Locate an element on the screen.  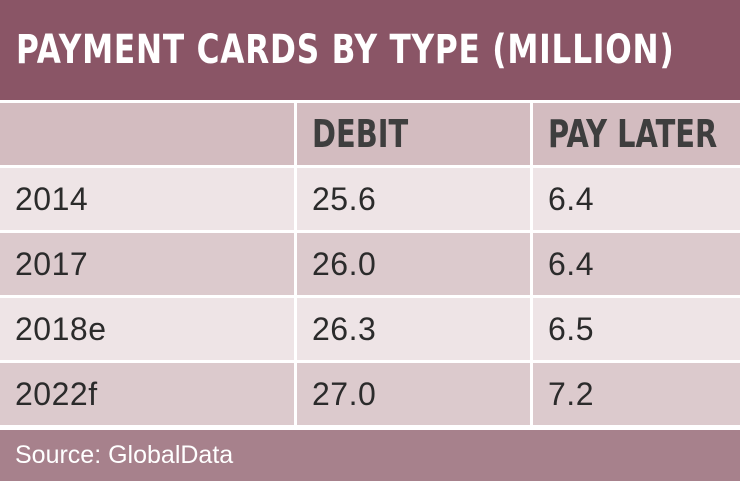
header-cell-debit: DEBIT is located at coordinates (413, 134).